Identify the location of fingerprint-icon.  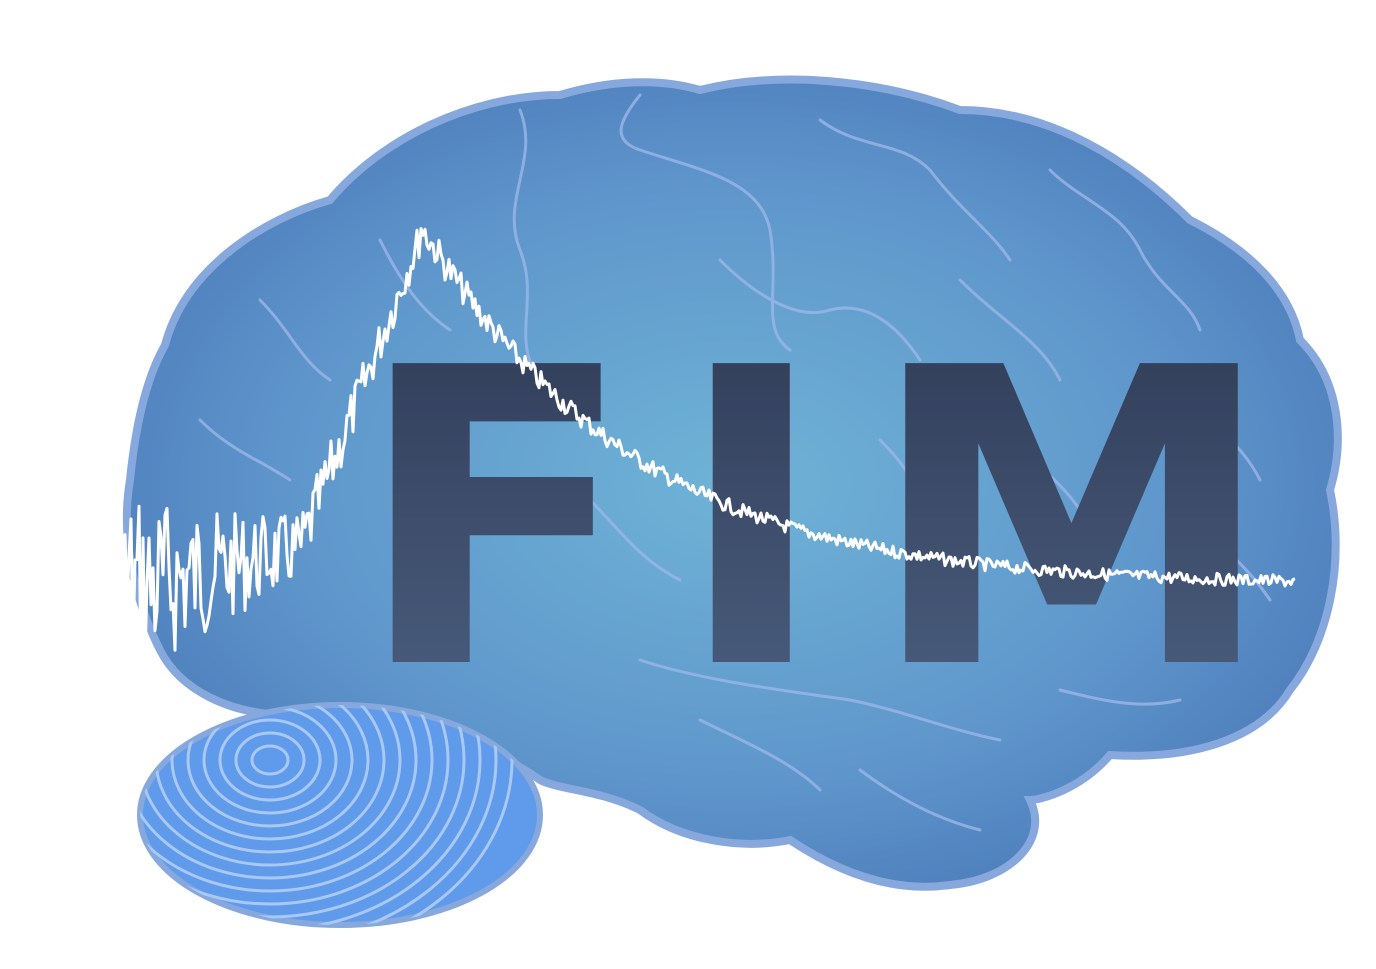
(340, 815).